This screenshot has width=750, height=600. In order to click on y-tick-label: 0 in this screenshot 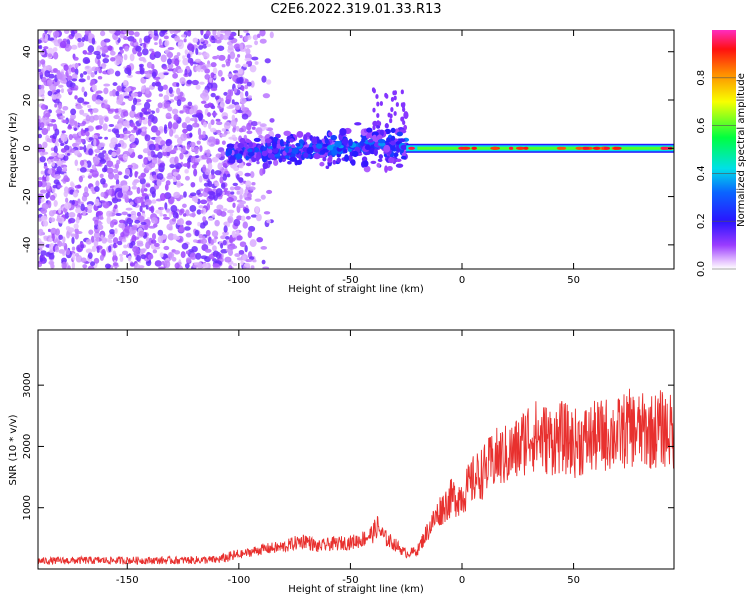, I will do `click(27, 148)`.